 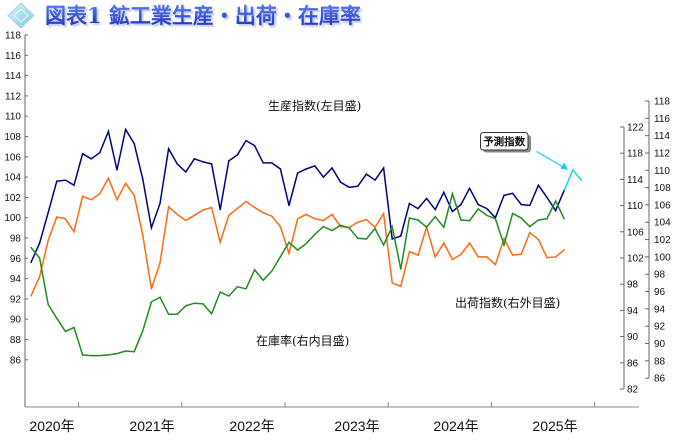 I want to click on series-label-production: 生産指数(左目盛), so click(x=314, y=105).